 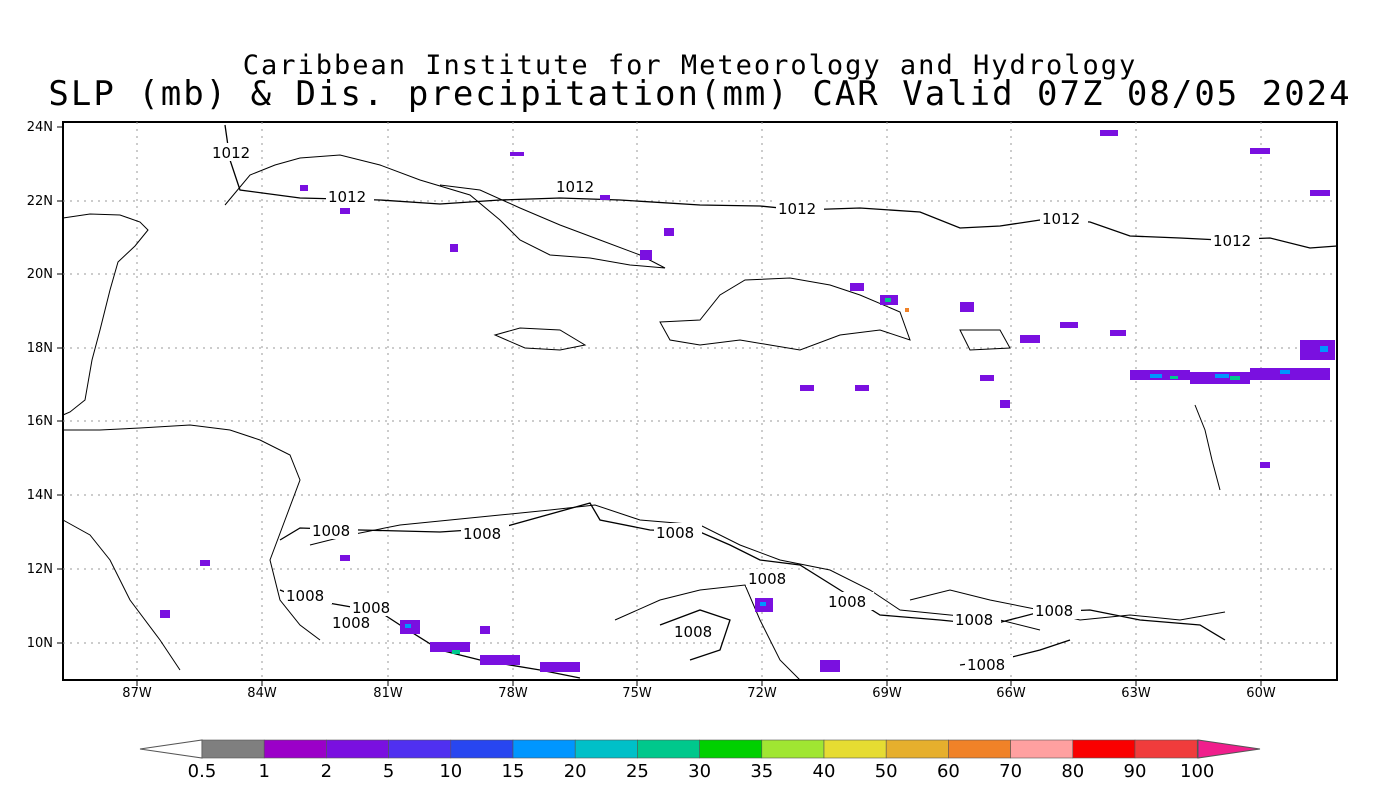 What do you see at coordinates (171, 749) in the screenshot?
I see `colorbar-low-triangle` at bounding box center [171, 749].